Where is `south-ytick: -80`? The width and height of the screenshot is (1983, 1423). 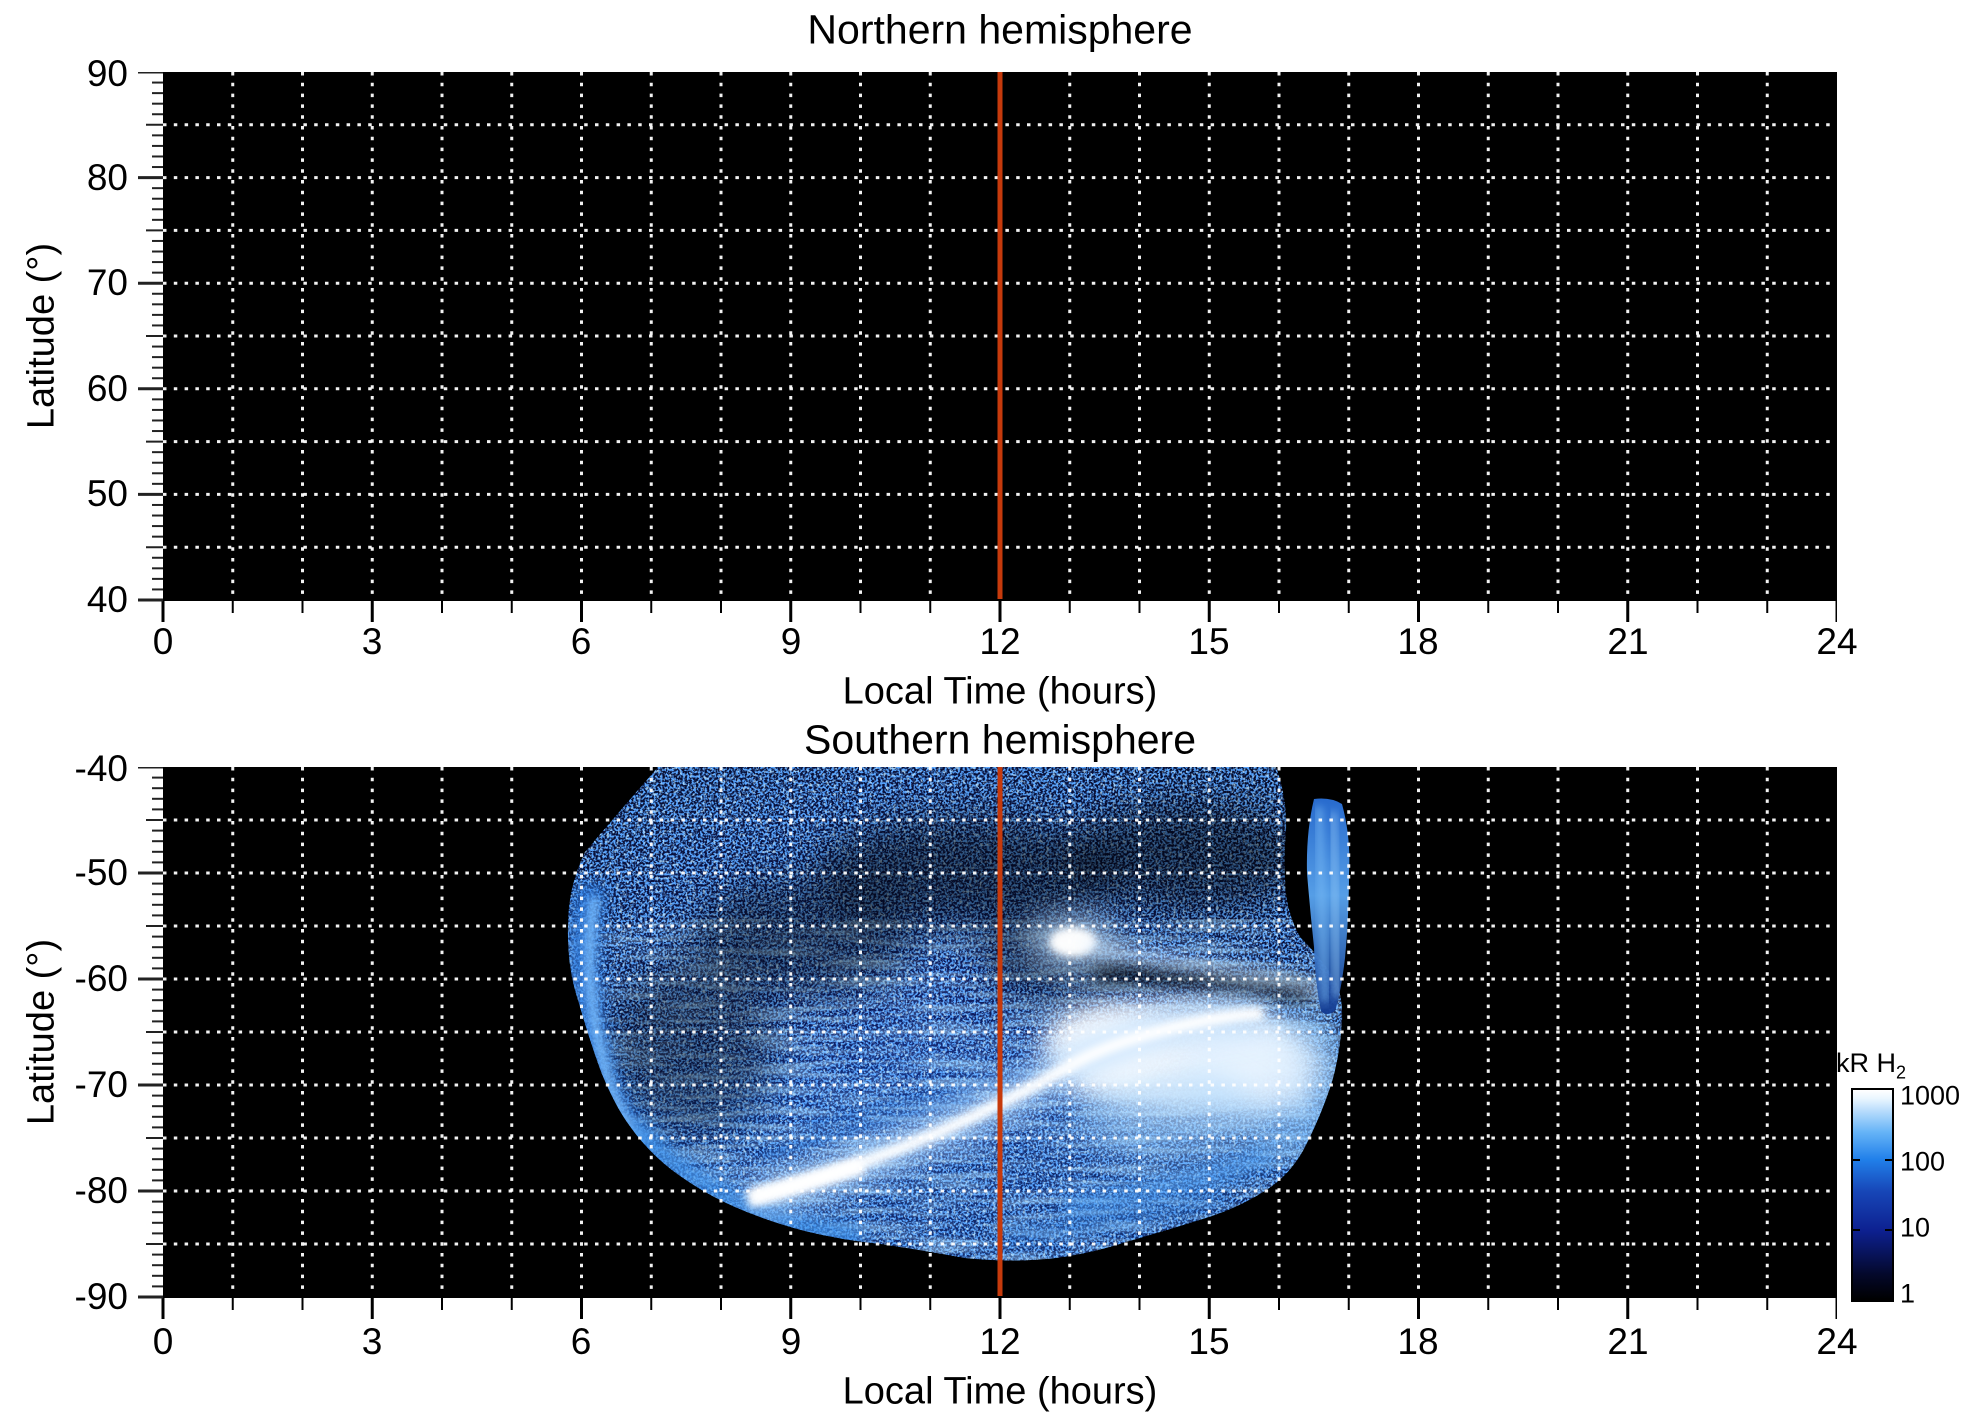 south-ytick: -80 is located at coordinates (101, 1190).